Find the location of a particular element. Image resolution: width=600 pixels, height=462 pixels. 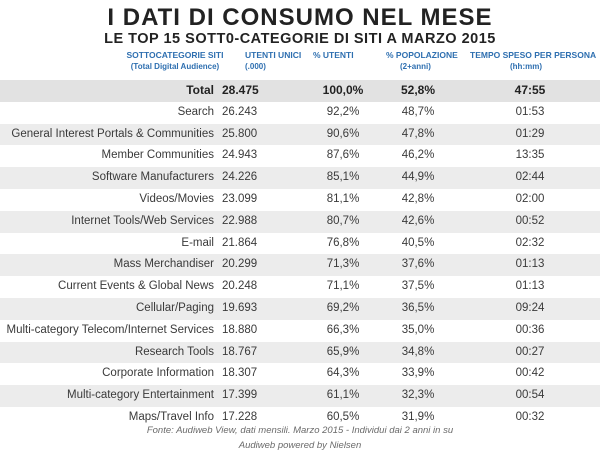

row-pct: 71,3% is located at coordinates (343, 264).